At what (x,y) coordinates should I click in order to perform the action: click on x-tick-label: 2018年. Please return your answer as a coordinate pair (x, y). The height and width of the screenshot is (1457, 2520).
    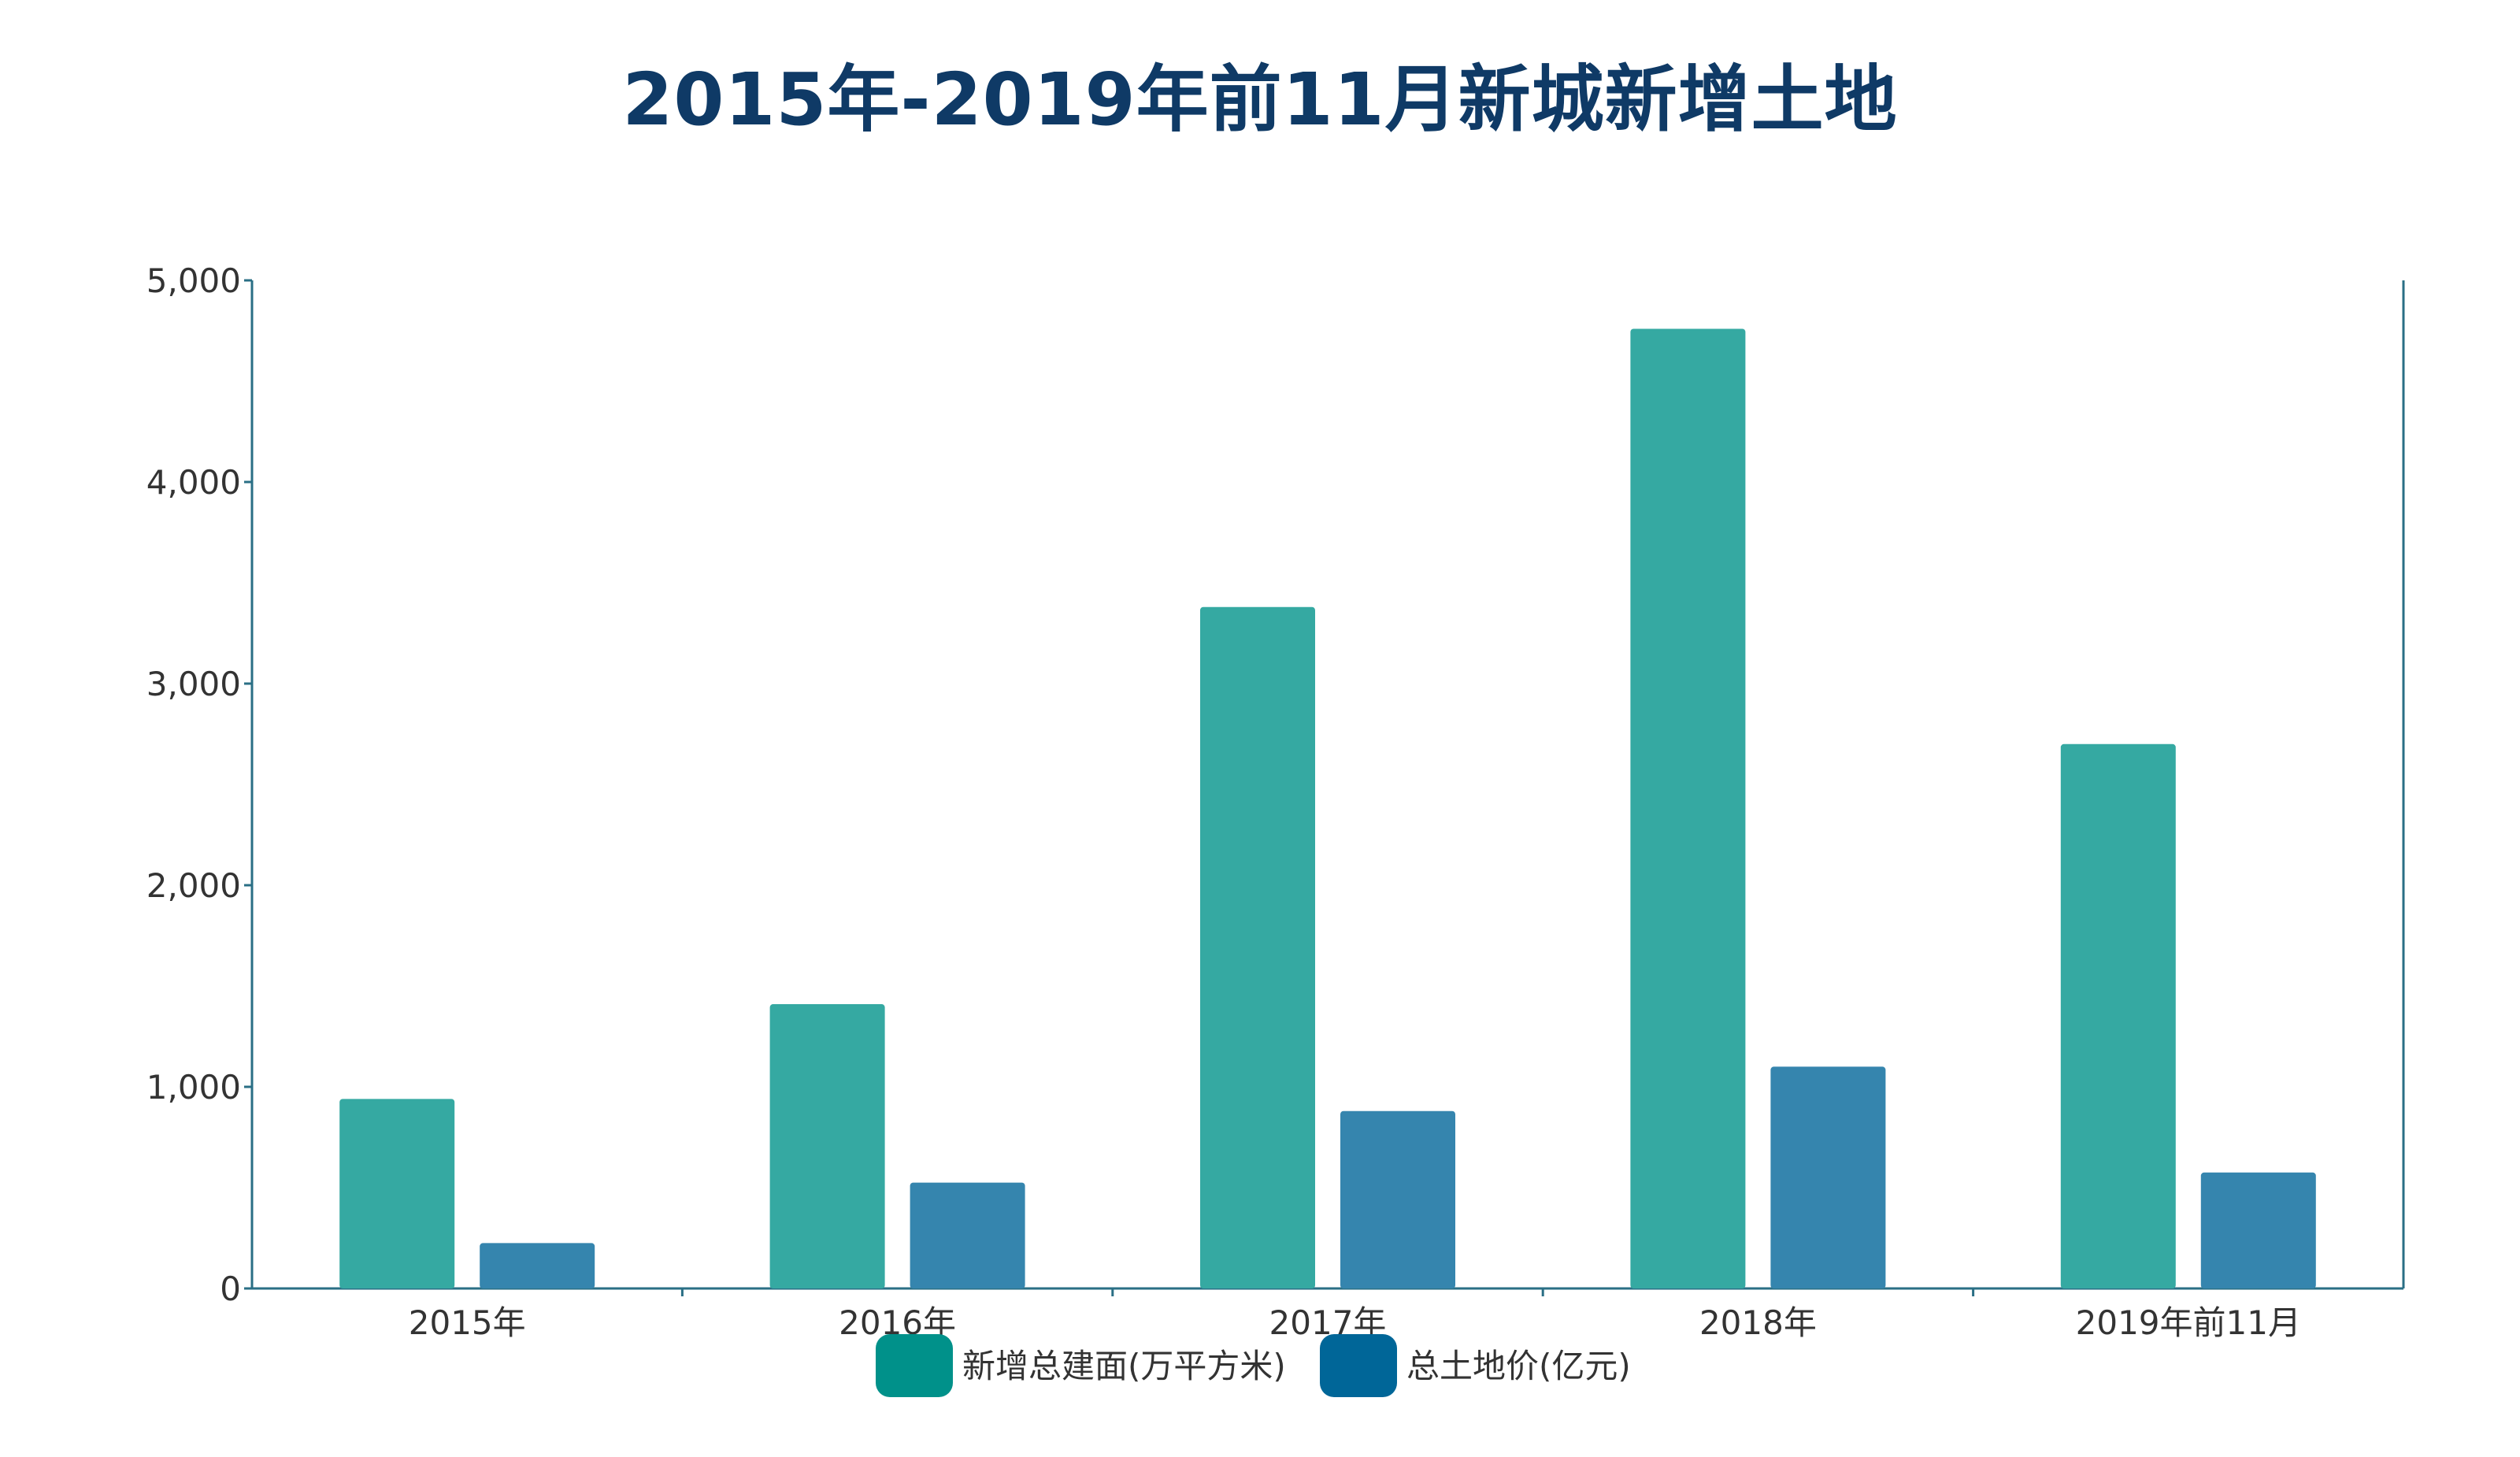
    Looking at the image, I should click on (1758, 1322).